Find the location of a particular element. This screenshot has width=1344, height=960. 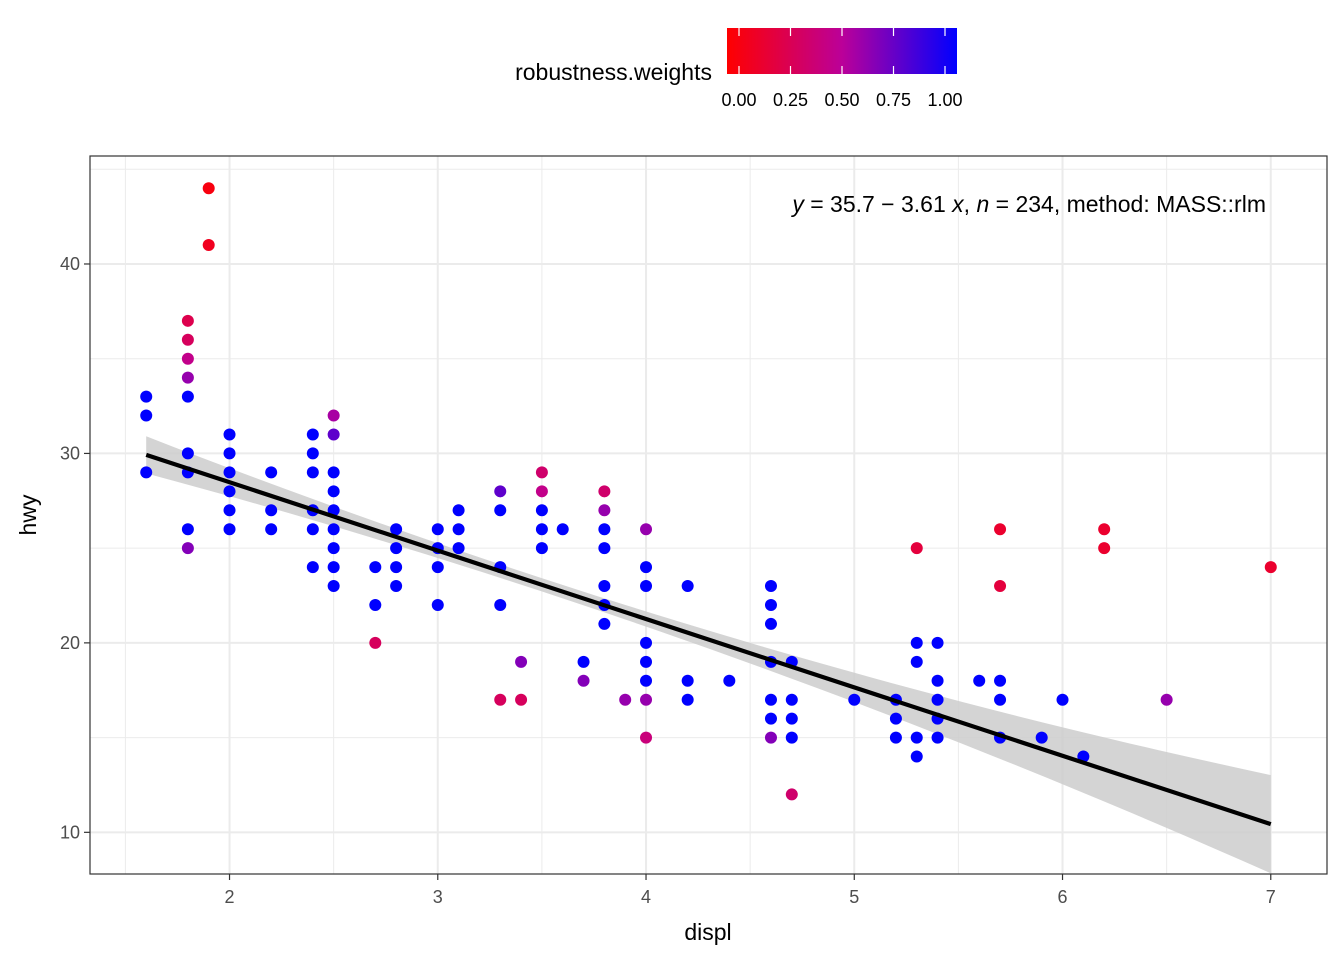

y-axis-title: hwy is located at coordinates (28, 514).